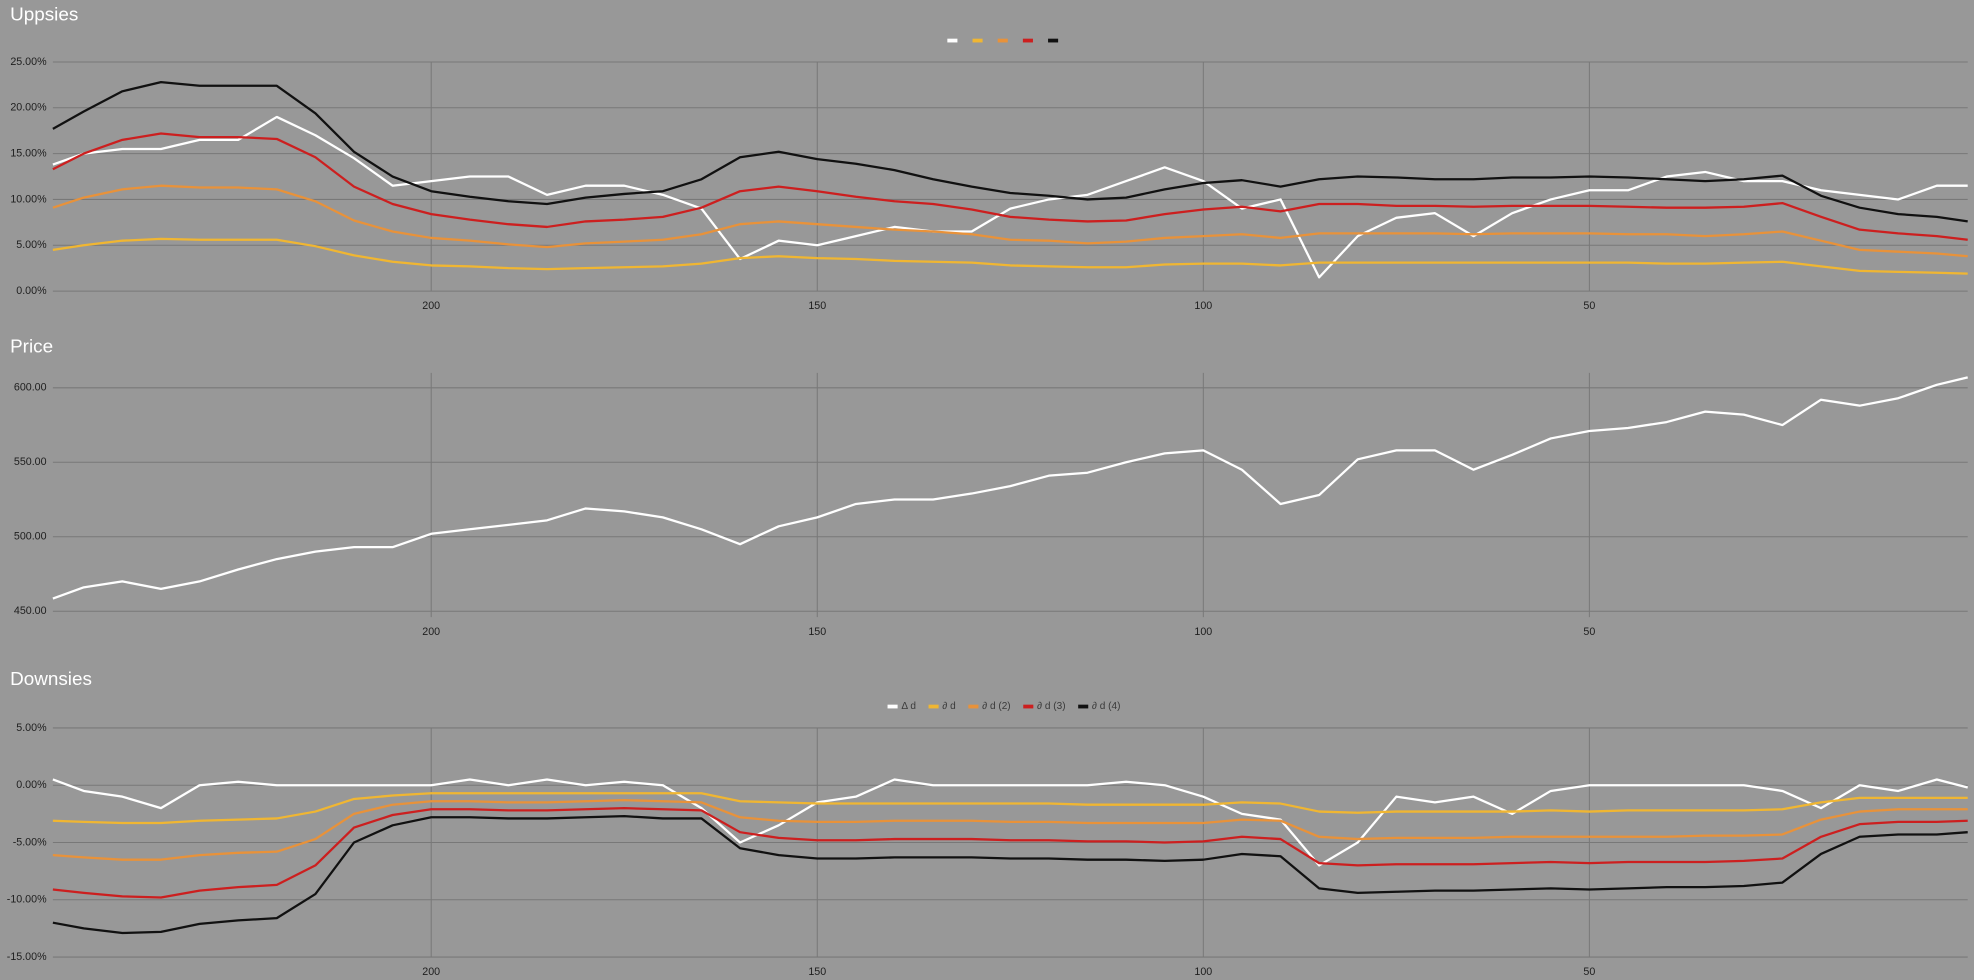 The height and width of the screenshot is (980, 1974). I want to click on legend: Δ d ∂ d ∂ d (2) ∂ d (3) ∂ d (4), so click(1003, 706).